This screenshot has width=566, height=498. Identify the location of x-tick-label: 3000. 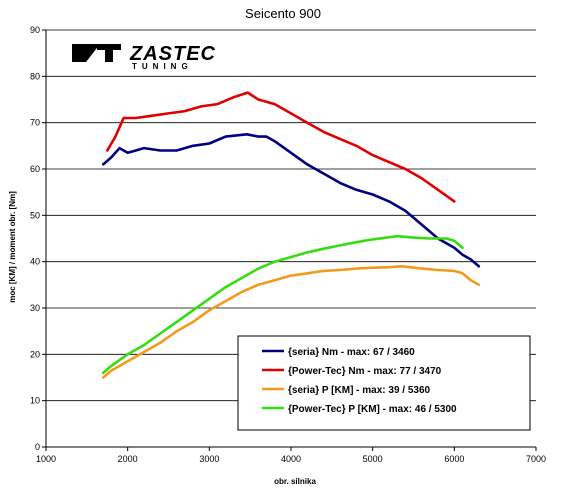
(209, 459).